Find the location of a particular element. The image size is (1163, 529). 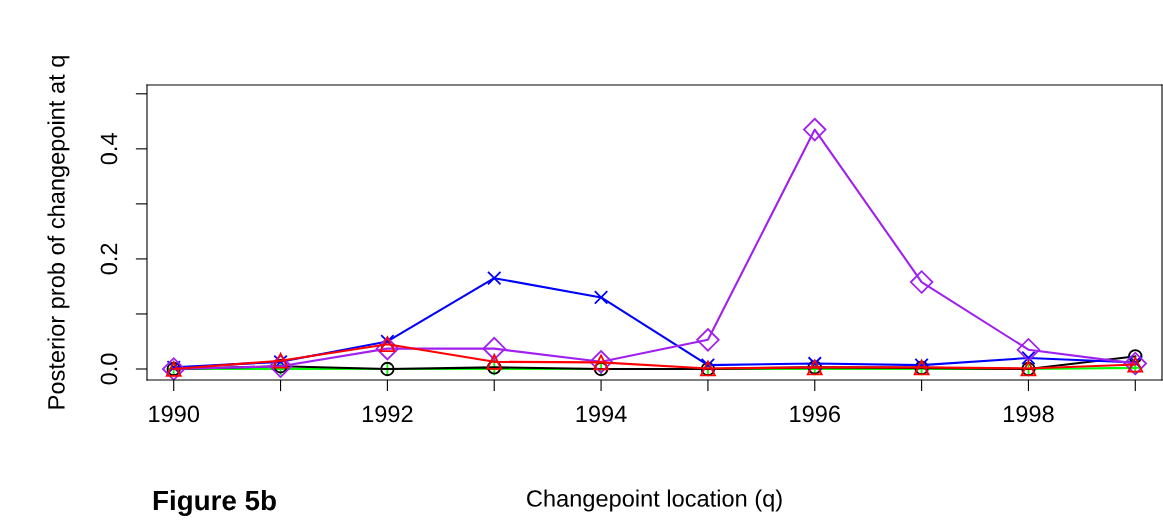

y-tick-label: 0.2 is located at coordinates (109, 259).